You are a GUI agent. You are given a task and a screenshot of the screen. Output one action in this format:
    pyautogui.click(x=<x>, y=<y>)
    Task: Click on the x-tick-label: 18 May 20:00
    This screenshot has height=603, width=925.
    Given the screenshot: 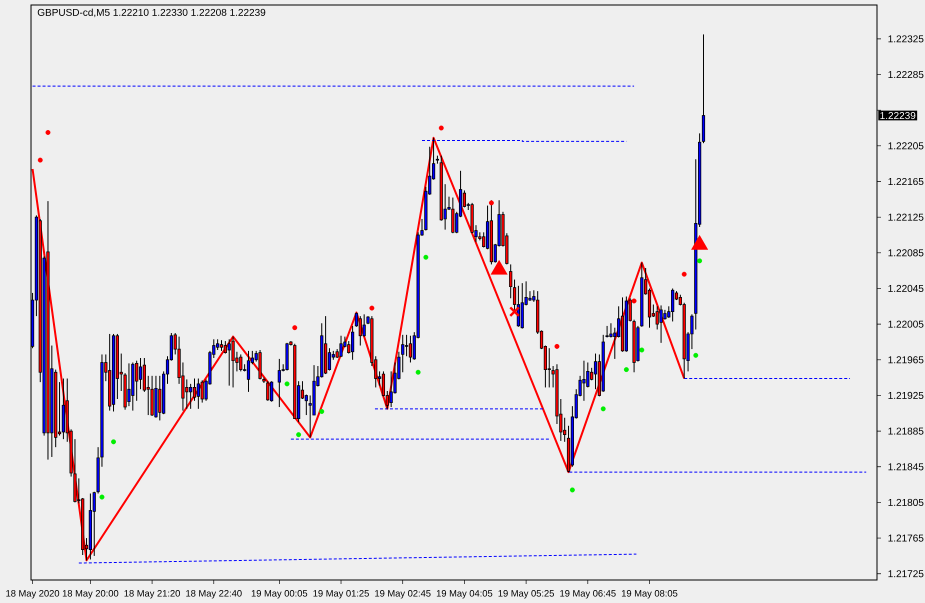 What is the action you would take?
    pyautogui.click(x=90, y=594)
    